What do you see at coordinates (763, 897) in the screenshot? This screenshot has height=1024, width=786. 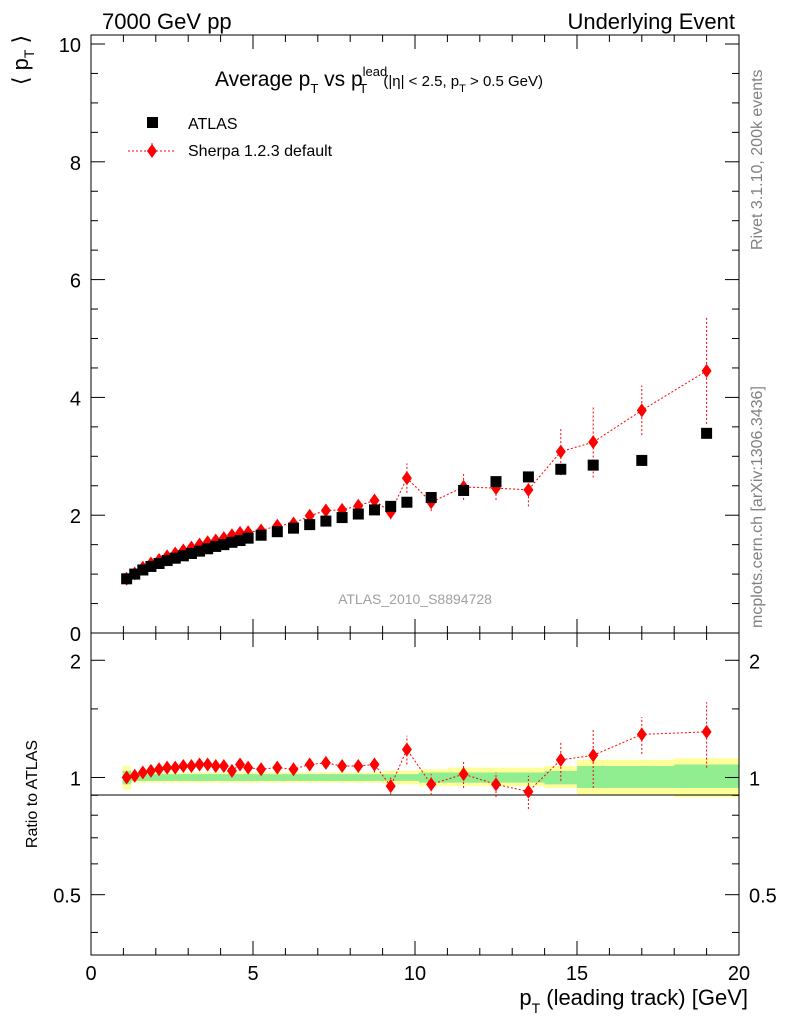 I see `ratio-ytick-label-right: 0.5` at bounding box center [763, 897].